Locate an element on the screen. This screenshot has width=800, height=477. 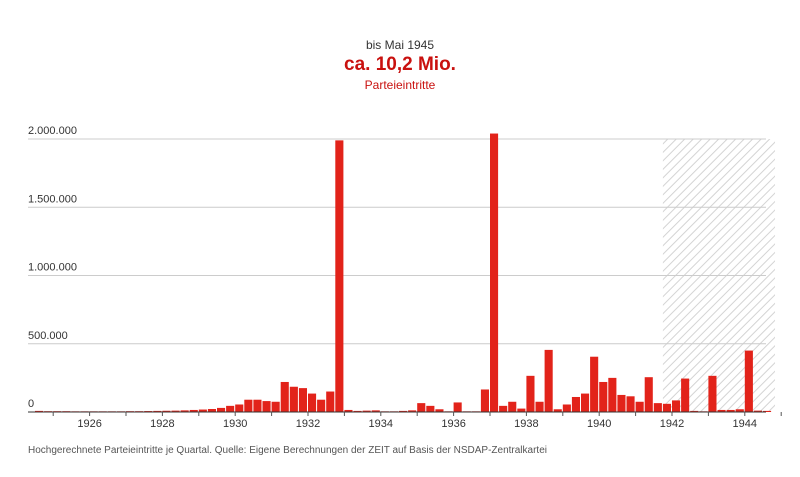
x-tick-label: 1928 is located at coordinates (162, 424).